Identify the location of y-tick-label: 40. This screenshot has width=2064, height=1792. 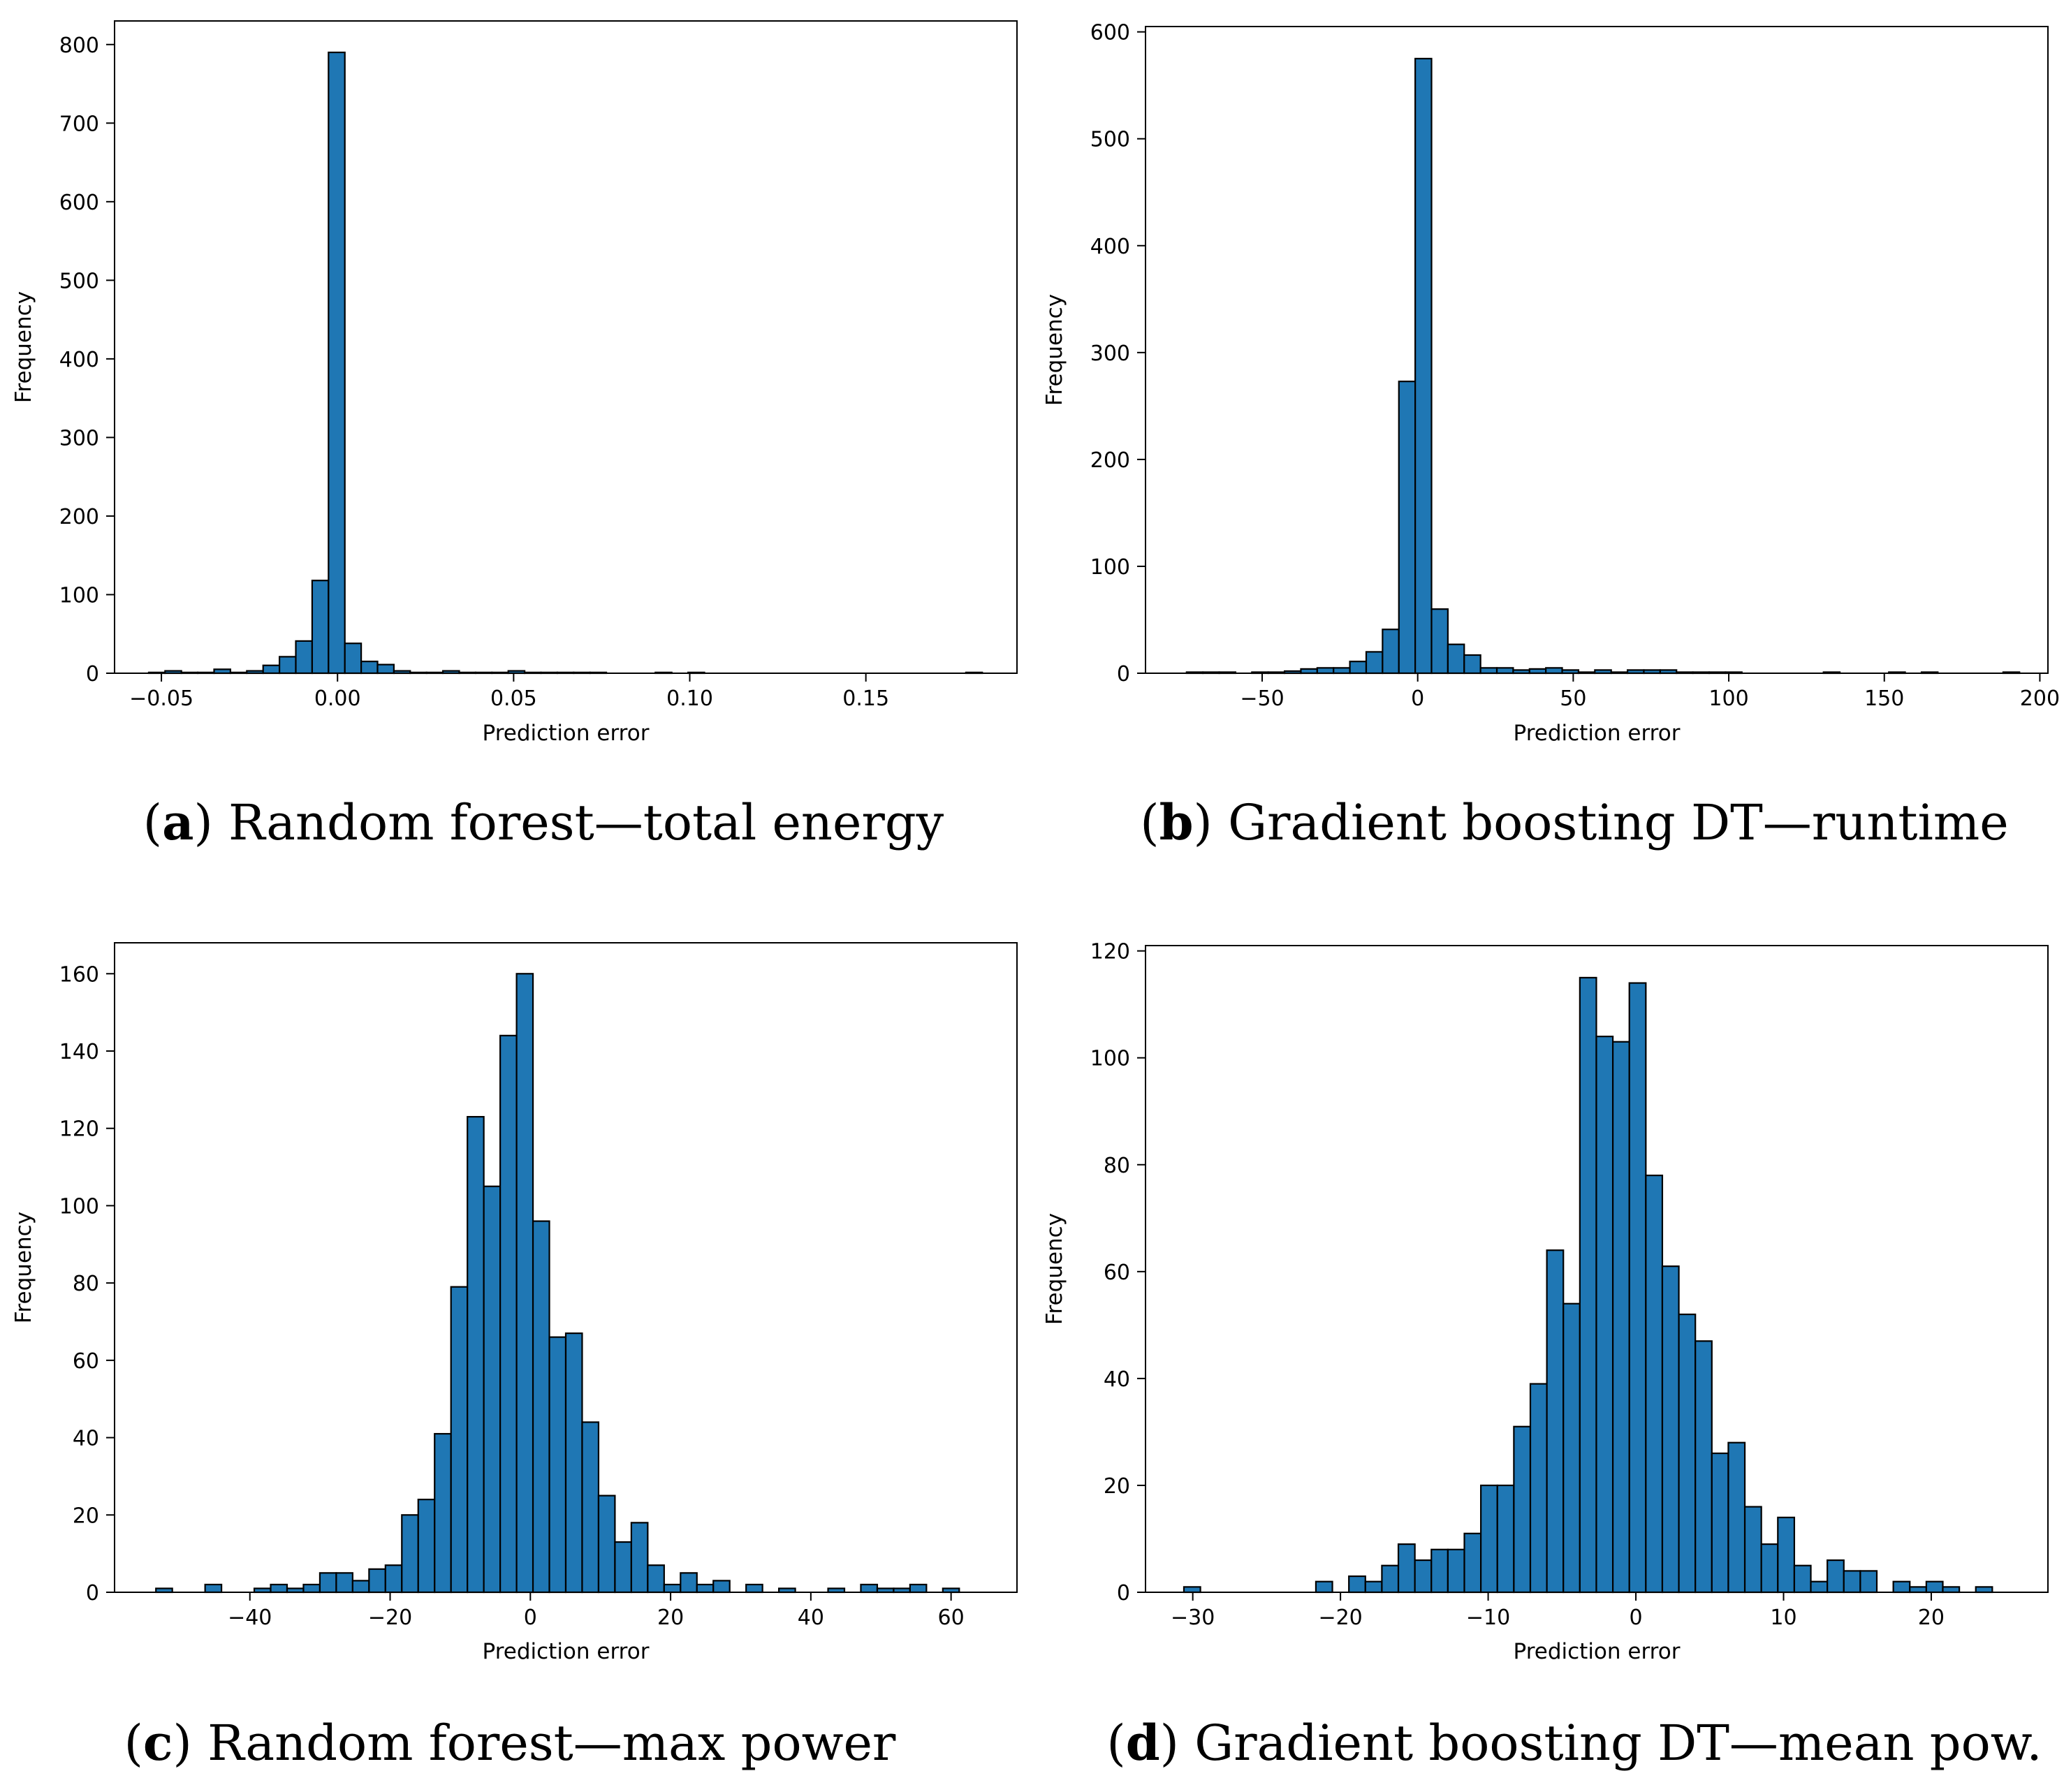
(86, 1439).